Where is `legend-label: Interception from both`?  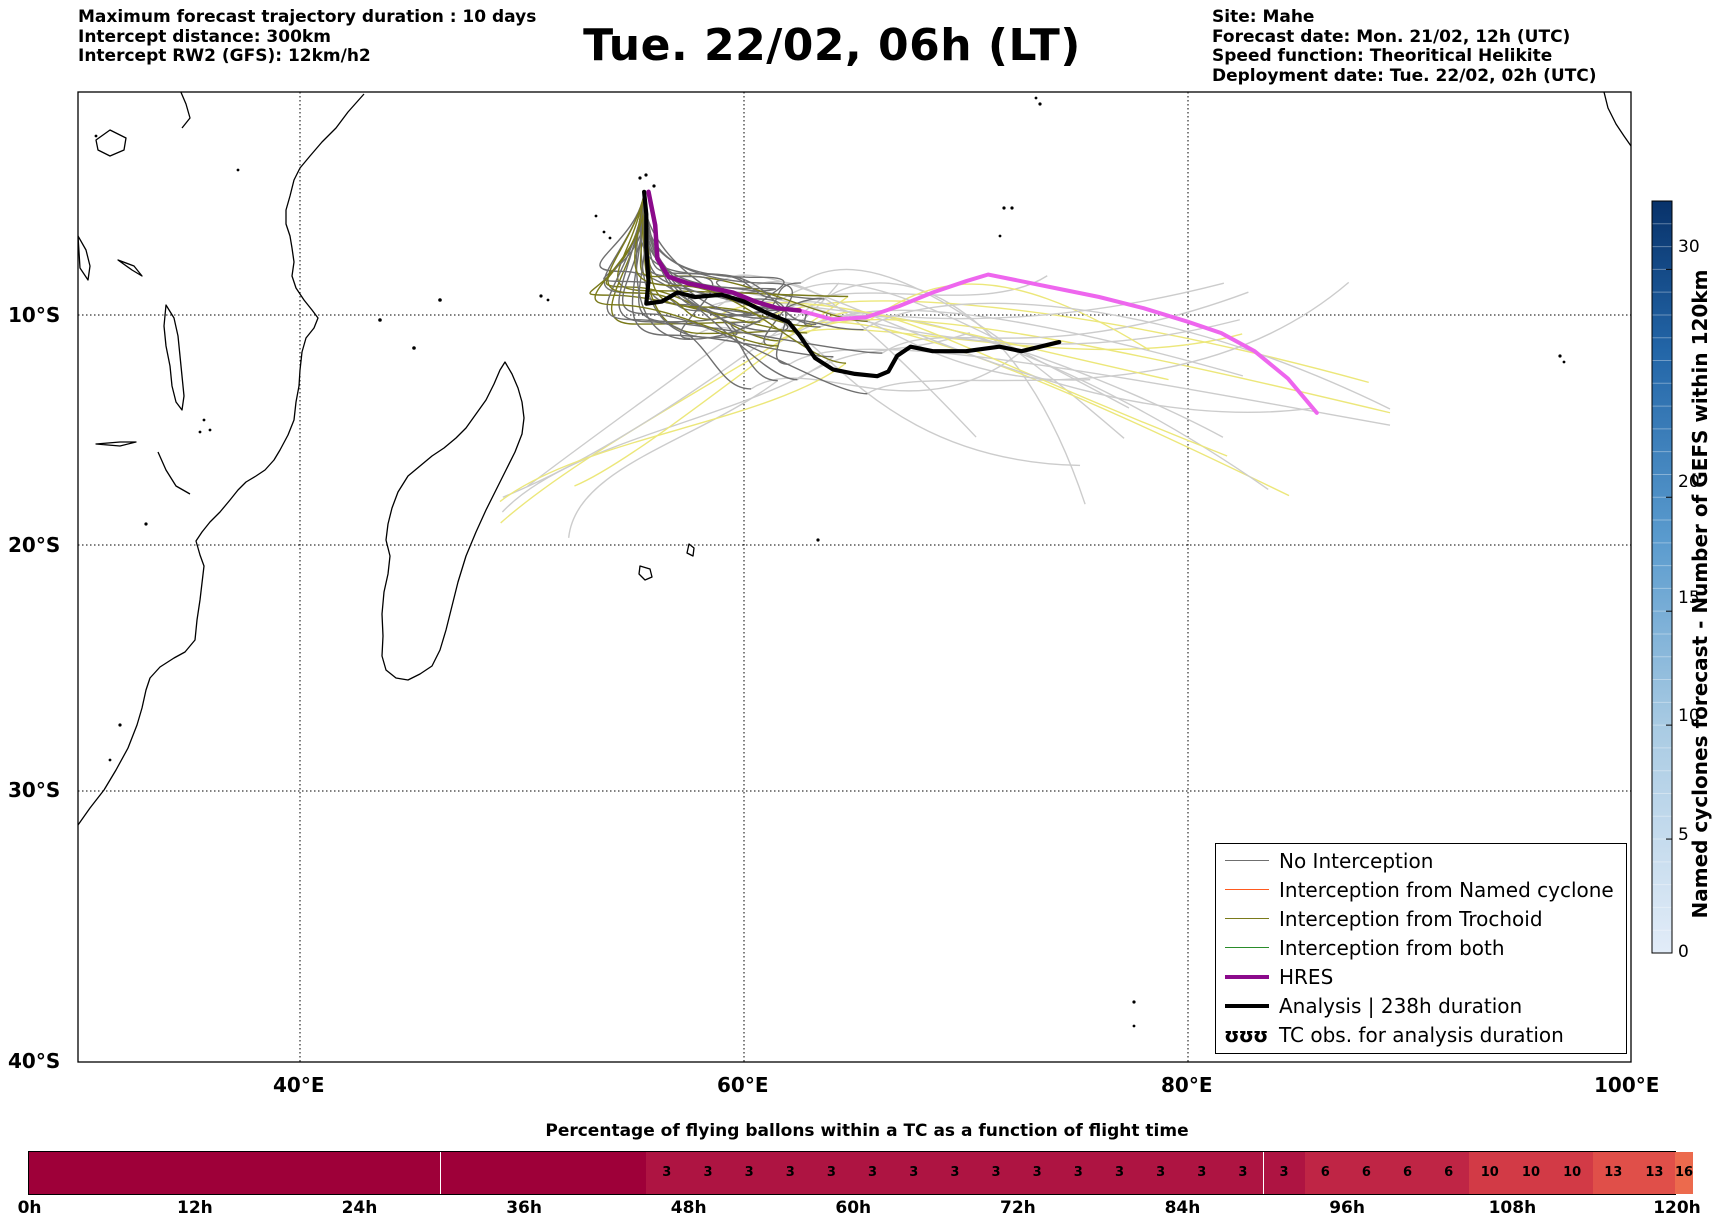 legend-label: Interception from both is located at coordinates (1392, 948).